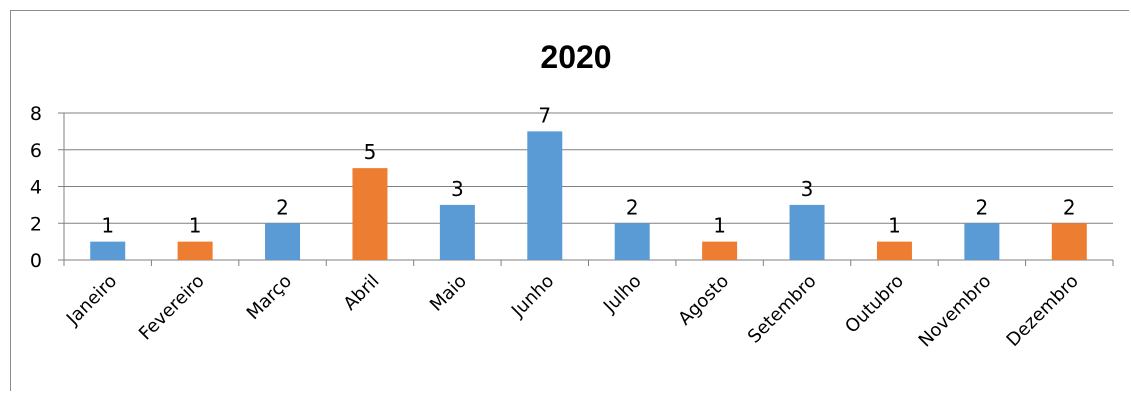 The image size is (1131, 393). I want to click on x-tick-label: Outubro, so click(874, 304).